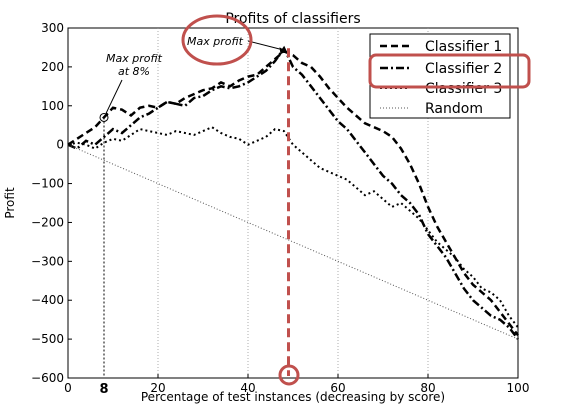  What do you see at coordinates (47, 378) in the screenshot?
I see `y-tick-label: −600` at bounding box center [47, 378].